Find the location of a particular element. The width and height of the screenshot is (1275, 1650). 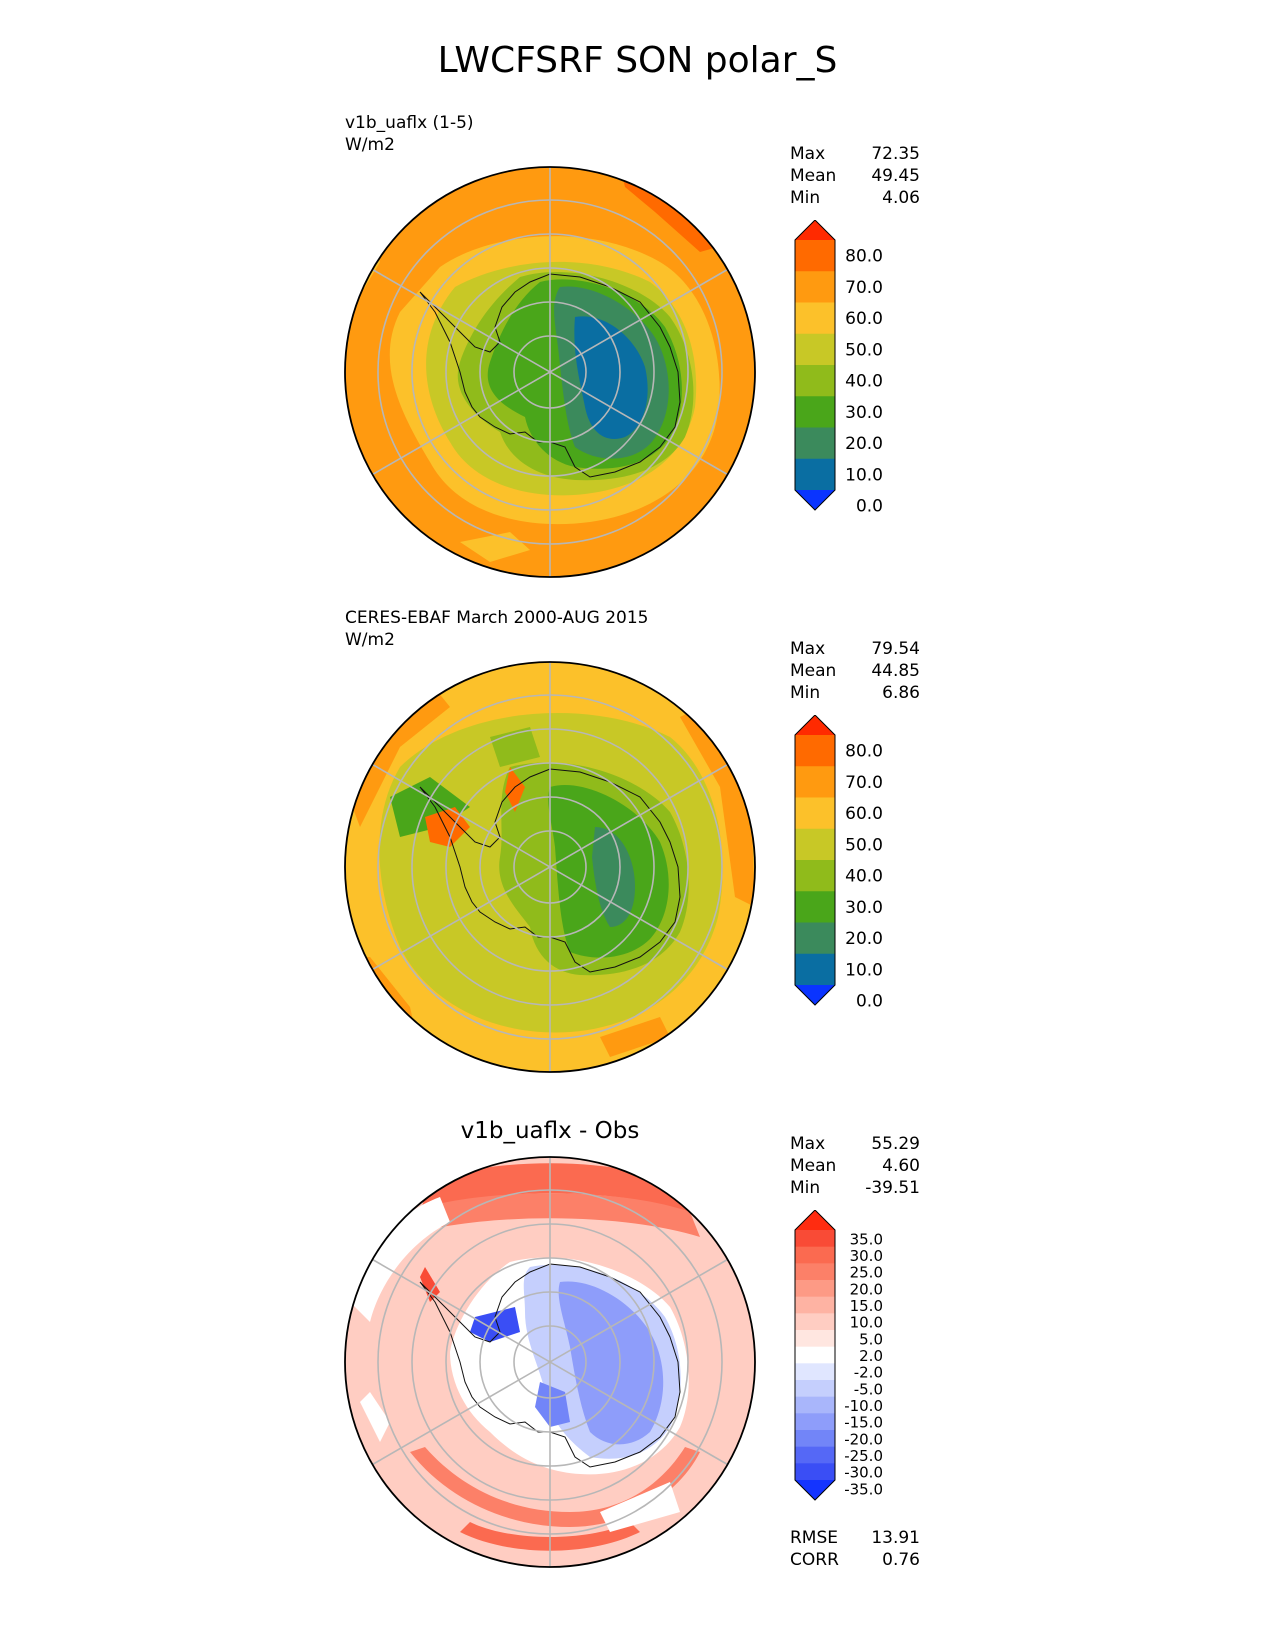

stat-min-value: 4.06 is located at coordinates (901, 198).